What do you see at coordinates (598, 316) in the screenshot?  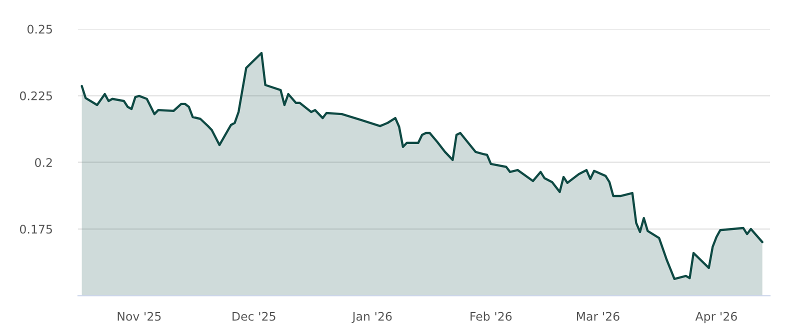 I see `x-tick-label: Mar '26` at bounding box center [598, 316].